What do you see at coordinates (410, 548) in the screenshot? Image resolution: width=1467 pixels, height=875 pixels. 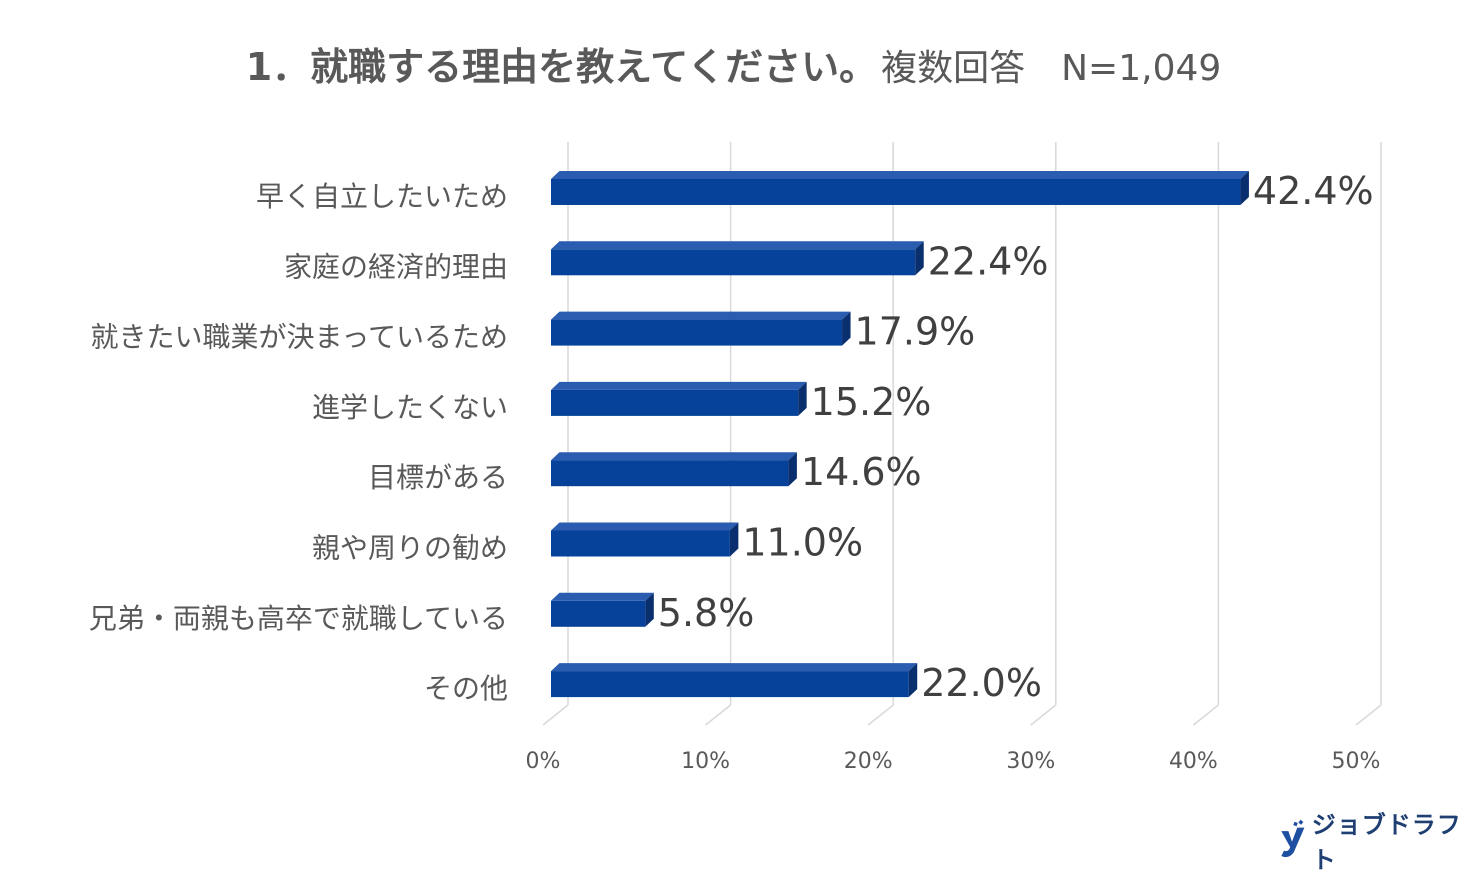 I see `category-label: 親や周りの勧め` at bounding box center [410, 548].